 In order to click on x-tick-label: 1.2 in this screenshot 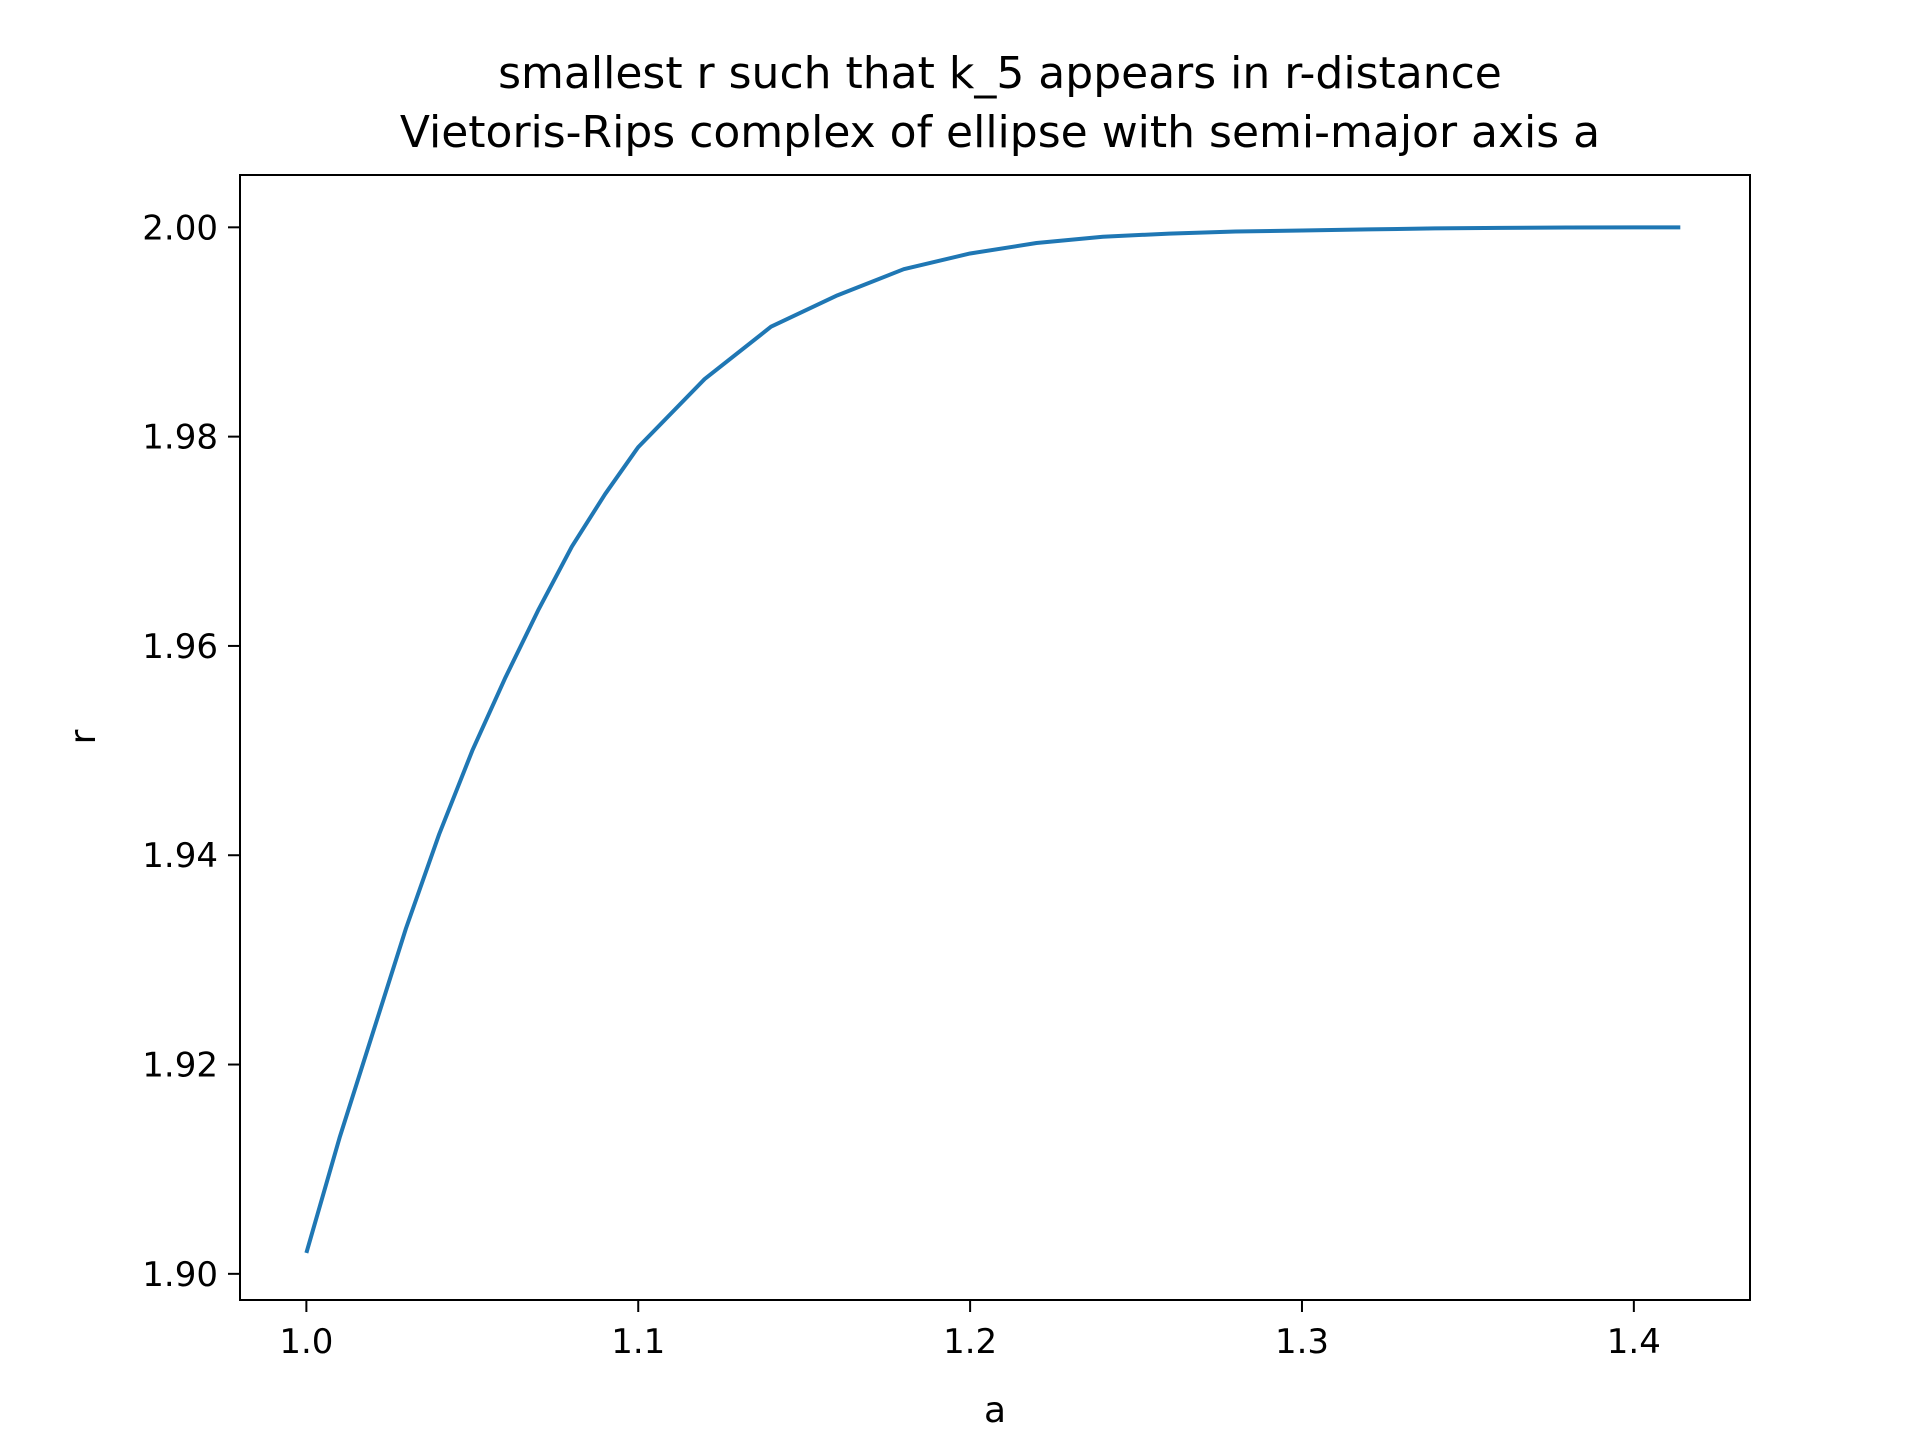, I will do `click(970, 1342)`.